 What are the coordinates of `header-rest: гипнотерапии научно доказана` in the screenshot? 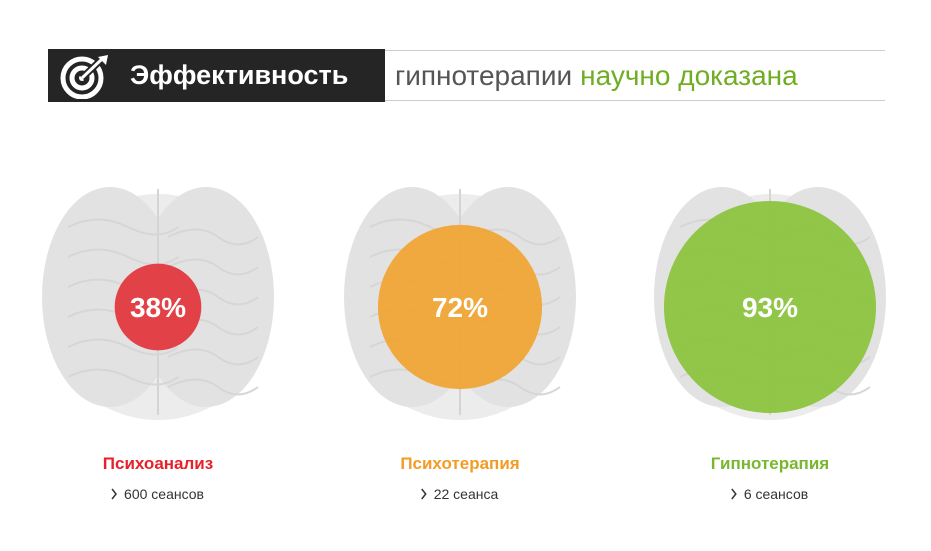 It's located at (635, 75).